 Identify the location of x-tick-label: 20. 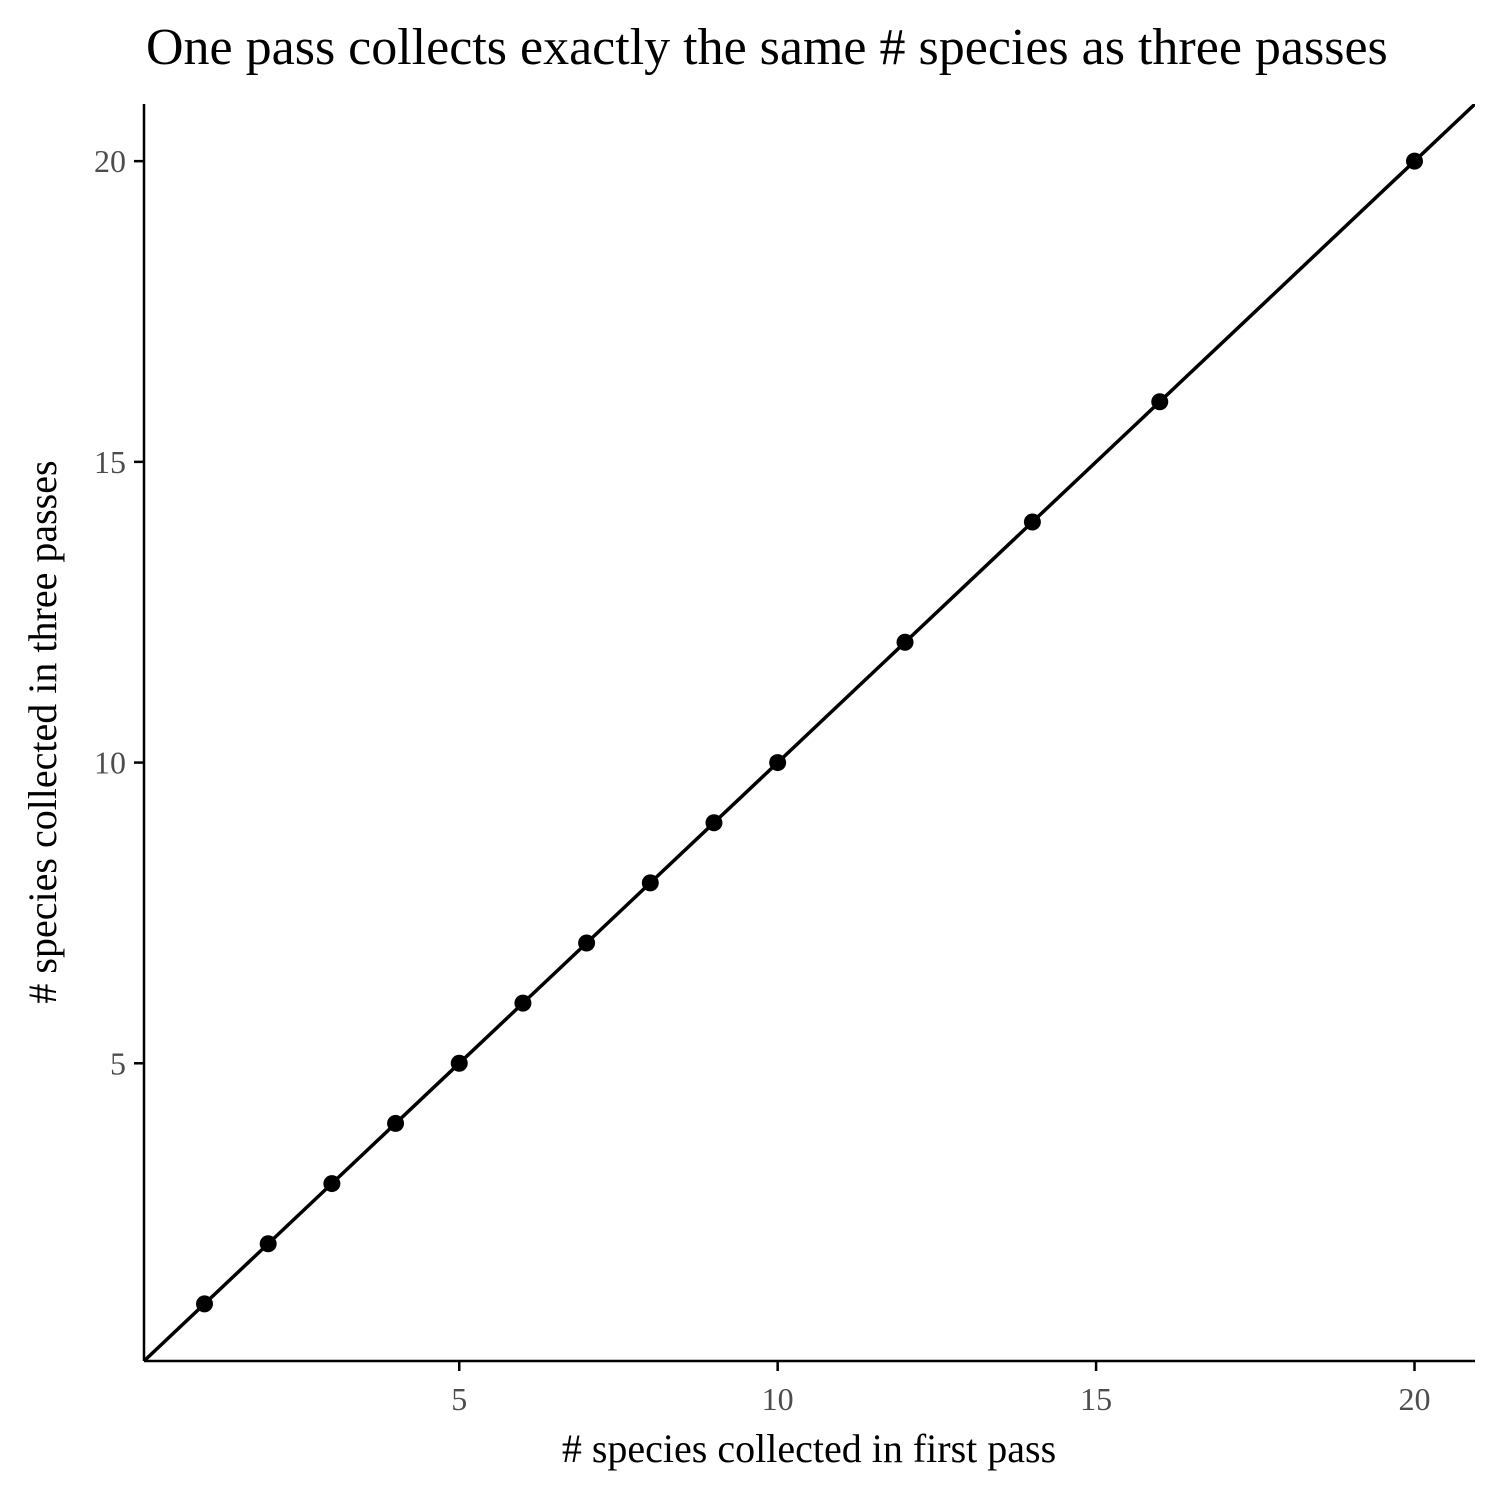
(1415, 1399).